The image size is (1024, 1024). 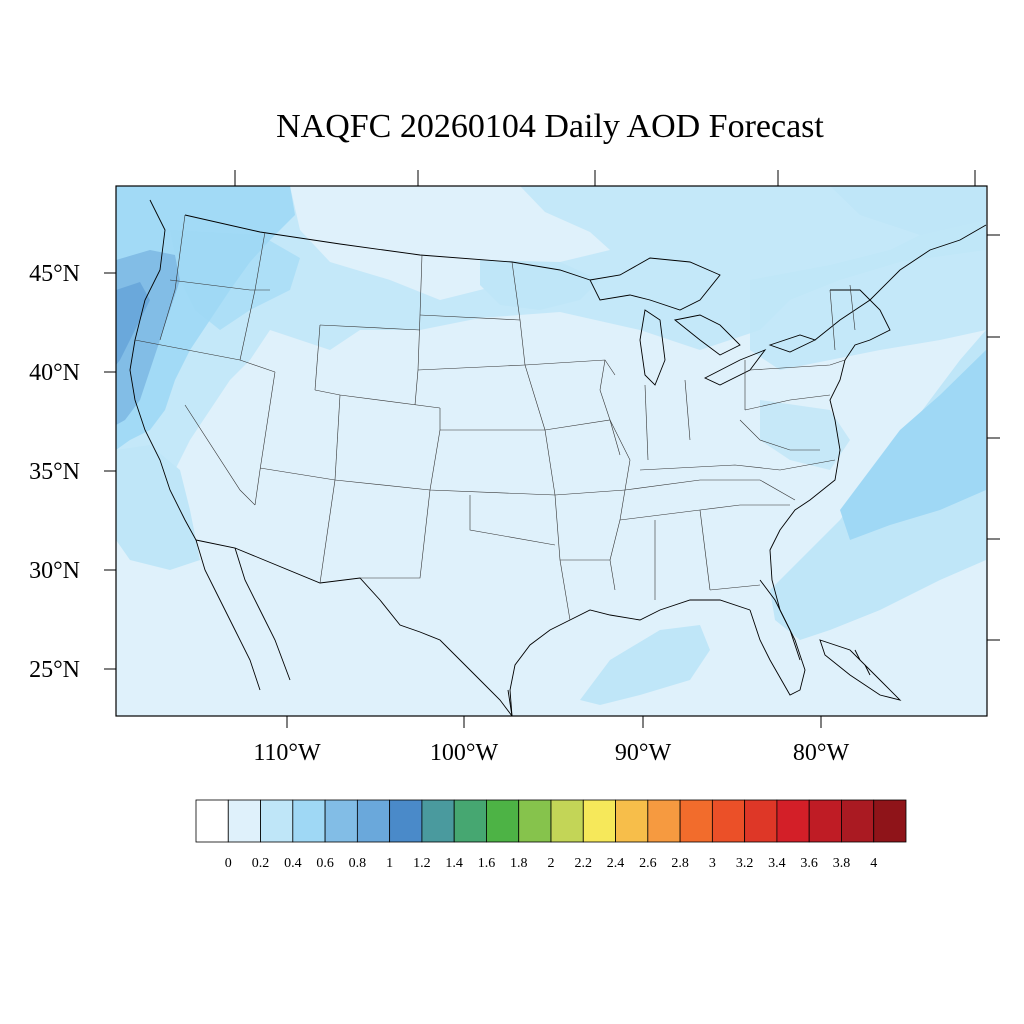 What do you see at coordinates (873, 863) in the screenshot?
I see `colorbar-tick-label: 4` at bounding box center [873, 863].